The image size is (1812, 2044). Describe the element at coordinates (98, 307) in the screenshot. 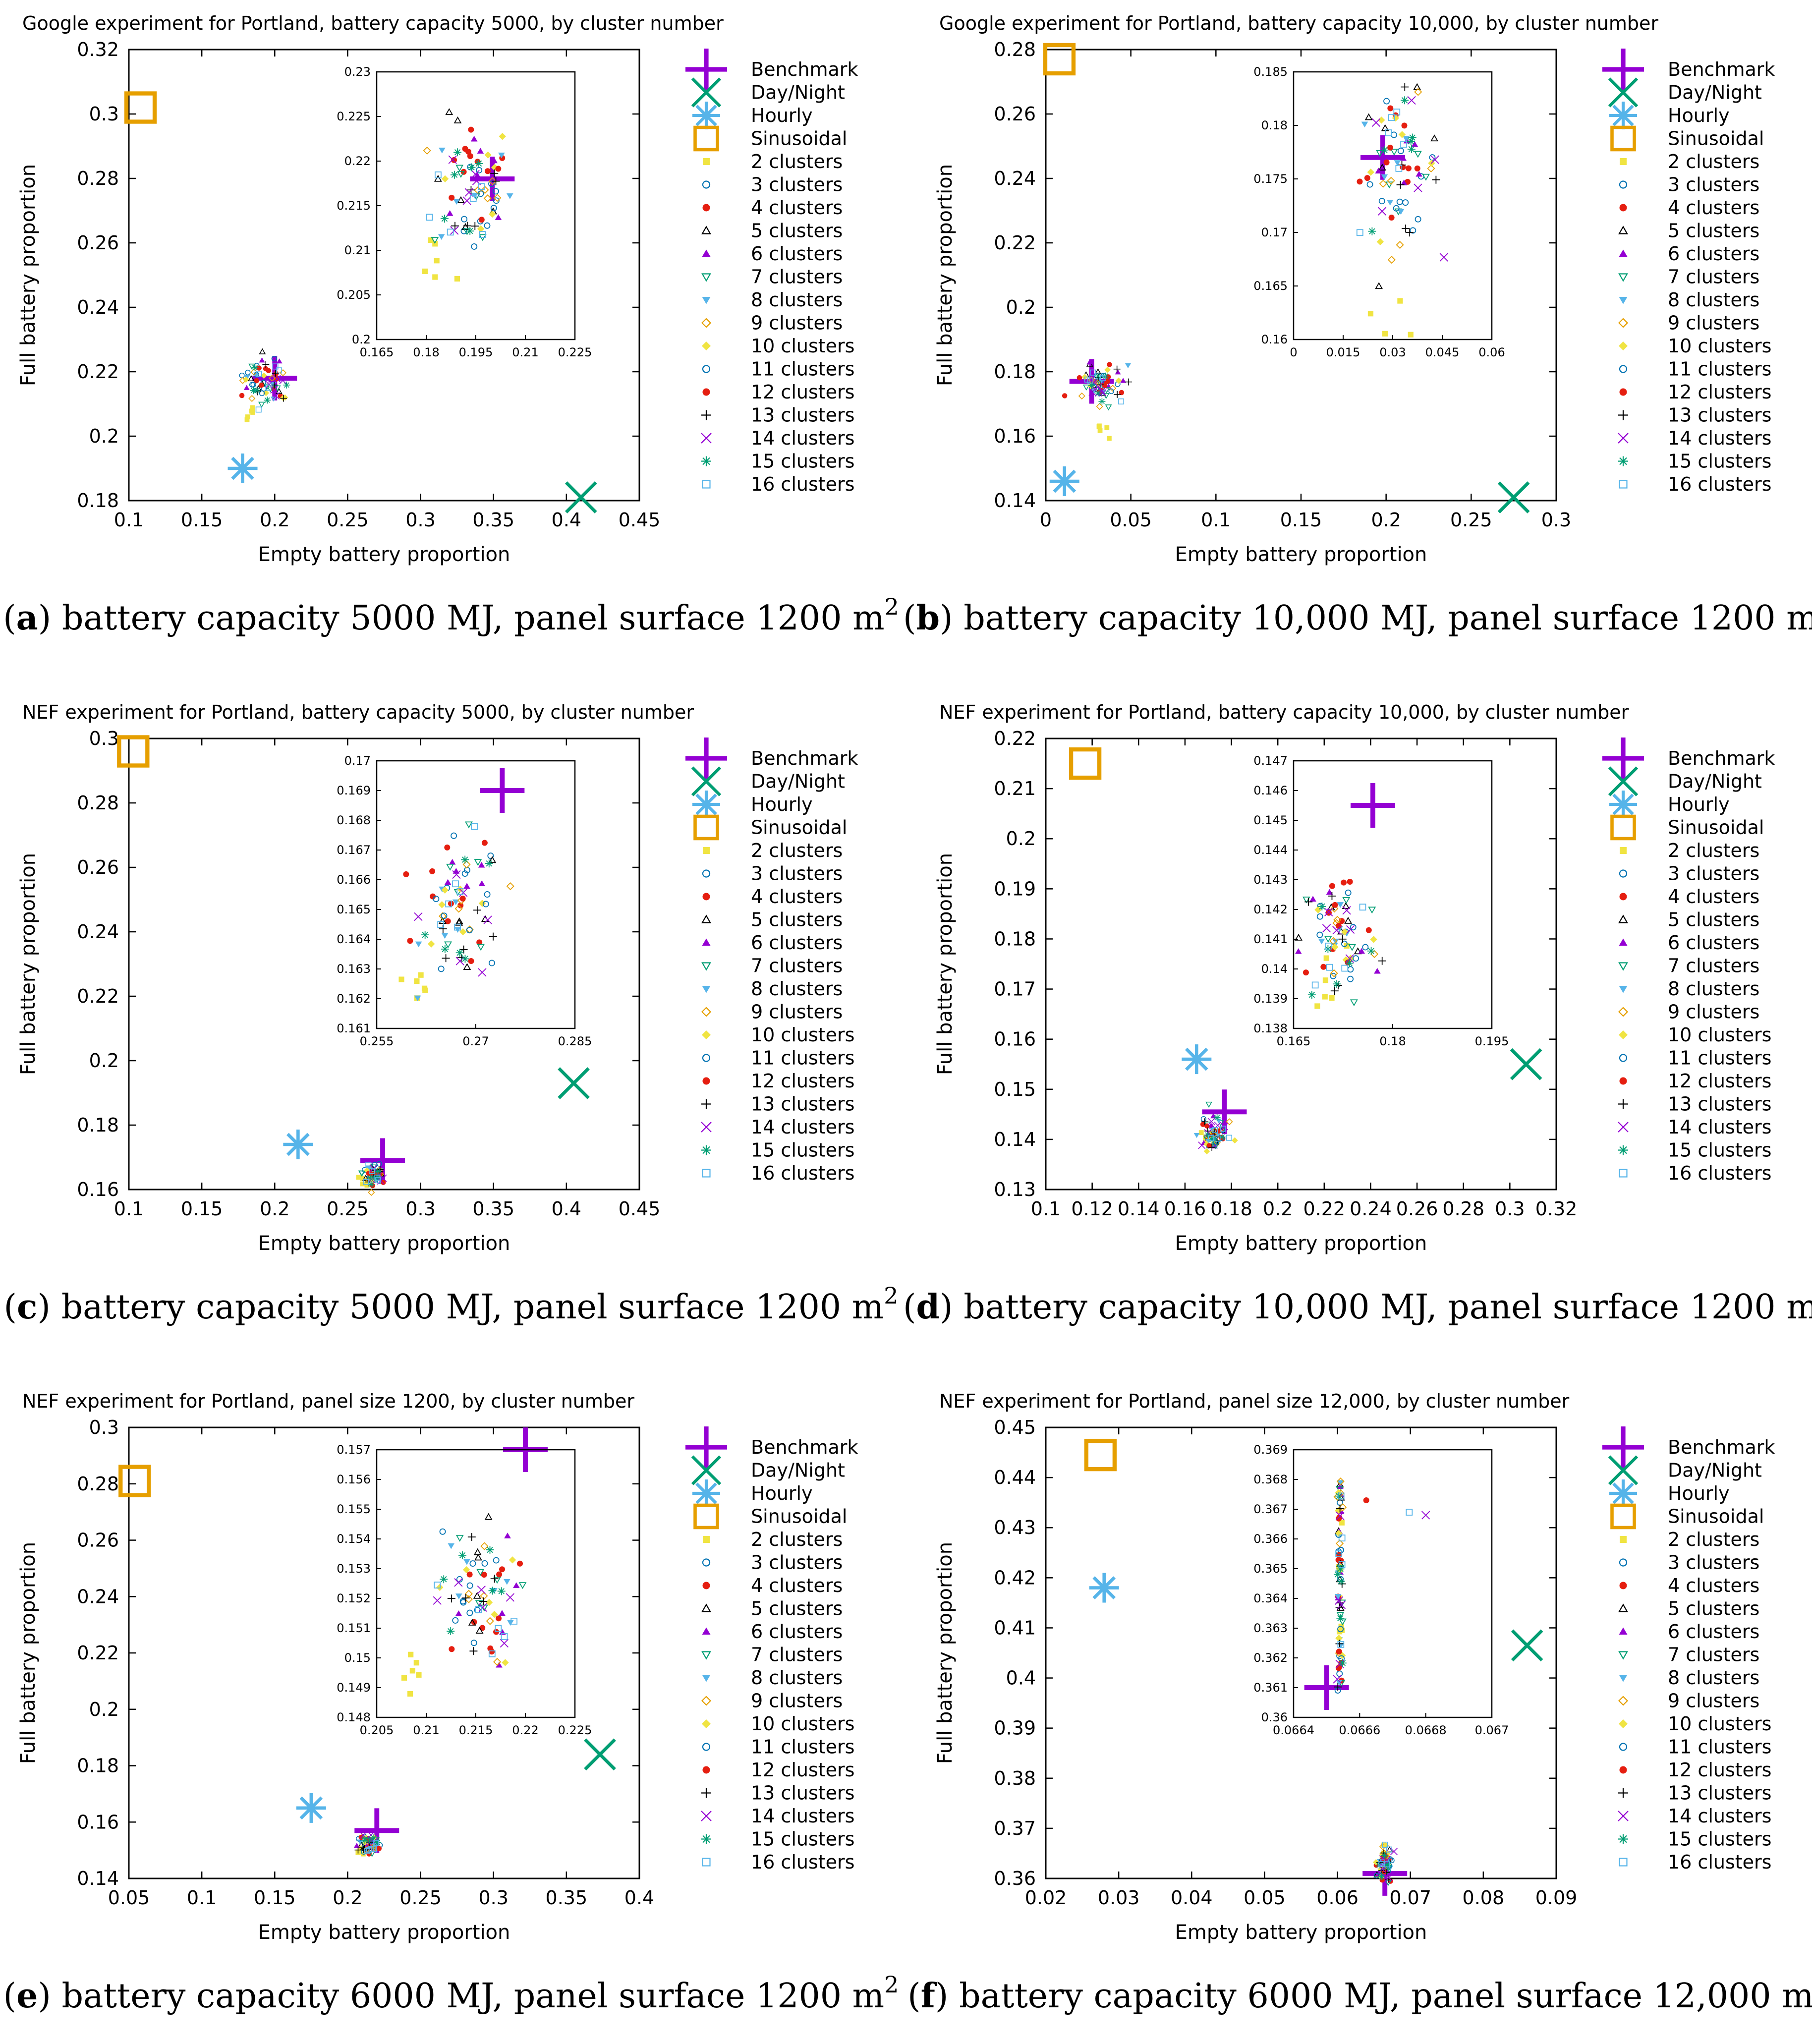

I see `y-tick-label: 0.24` at that location.